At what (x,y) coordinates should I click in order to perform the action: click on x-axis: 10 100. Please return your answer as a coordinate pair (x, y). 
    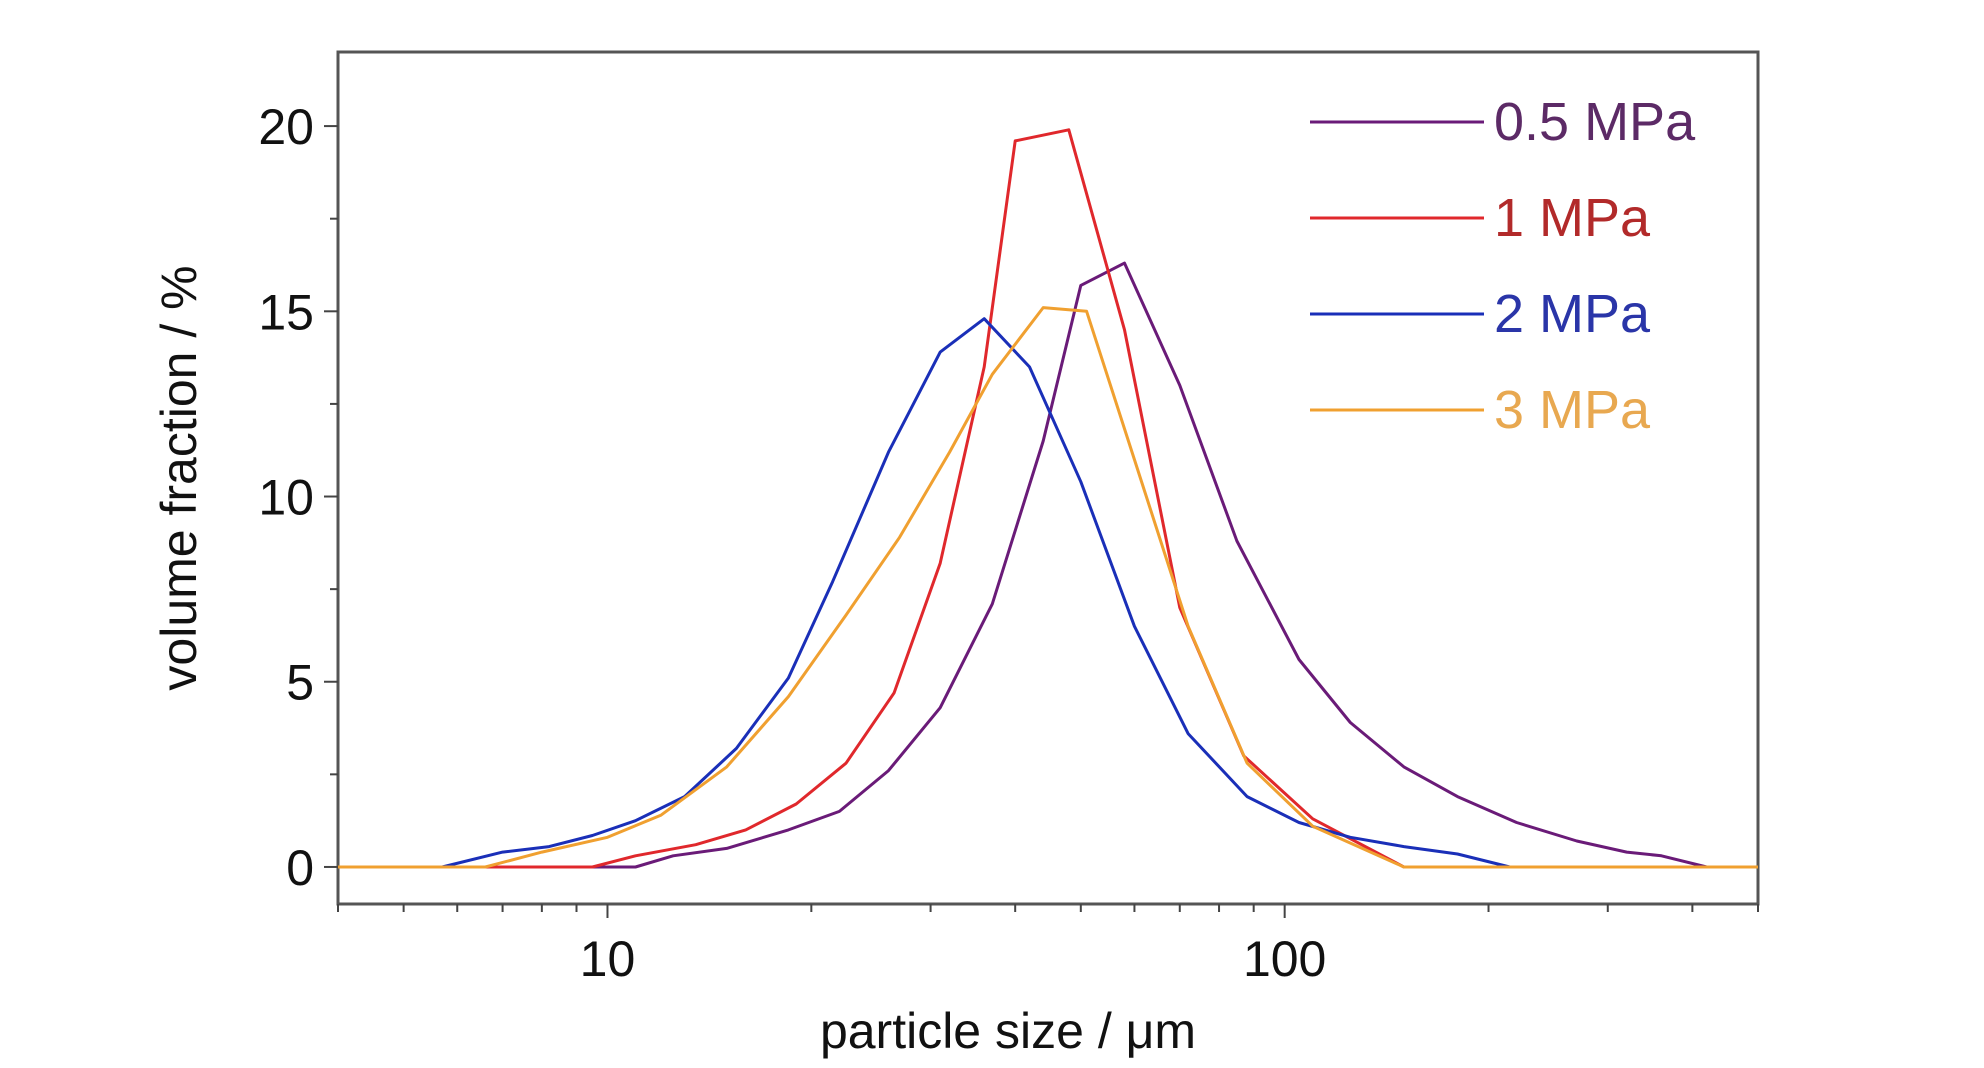
    Looking at the image, I should click on (1048, 945).